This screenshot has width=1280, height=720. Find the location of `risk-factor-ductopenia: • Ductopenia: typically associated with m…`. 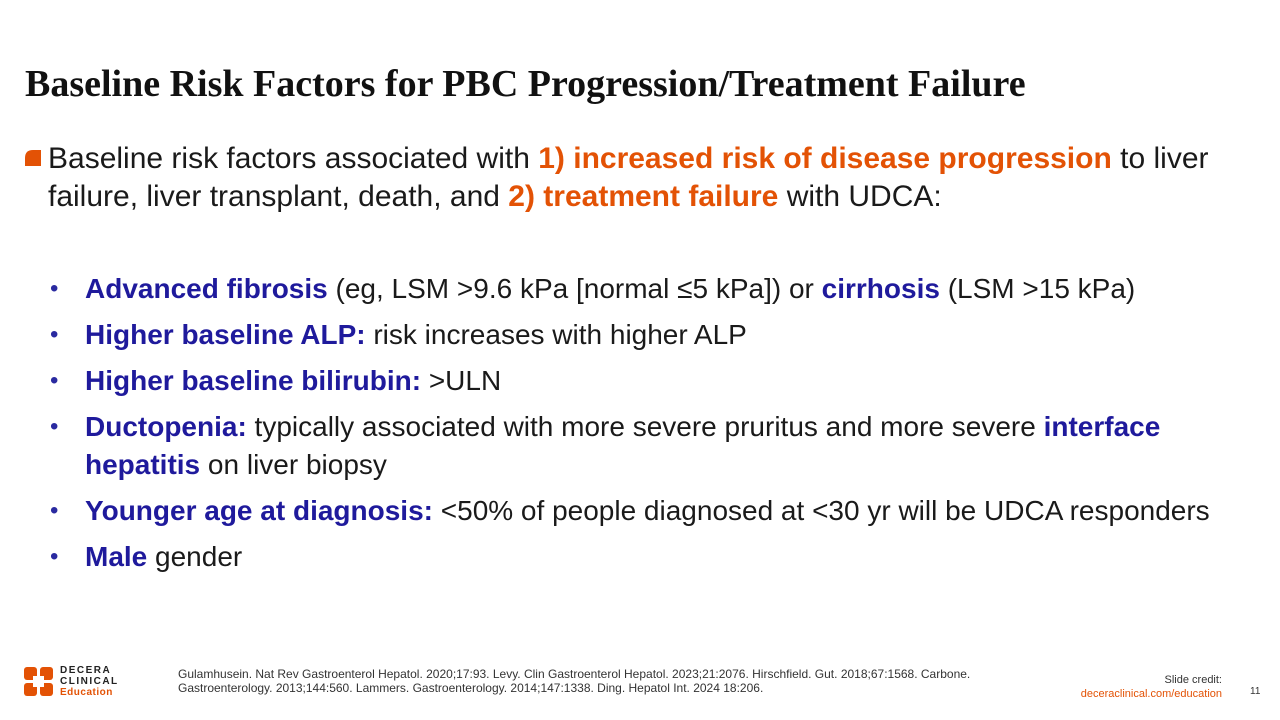

risk-factor-ductopenia: • Ductopenia: typically associated with m… is located at coordinates (655, 446).